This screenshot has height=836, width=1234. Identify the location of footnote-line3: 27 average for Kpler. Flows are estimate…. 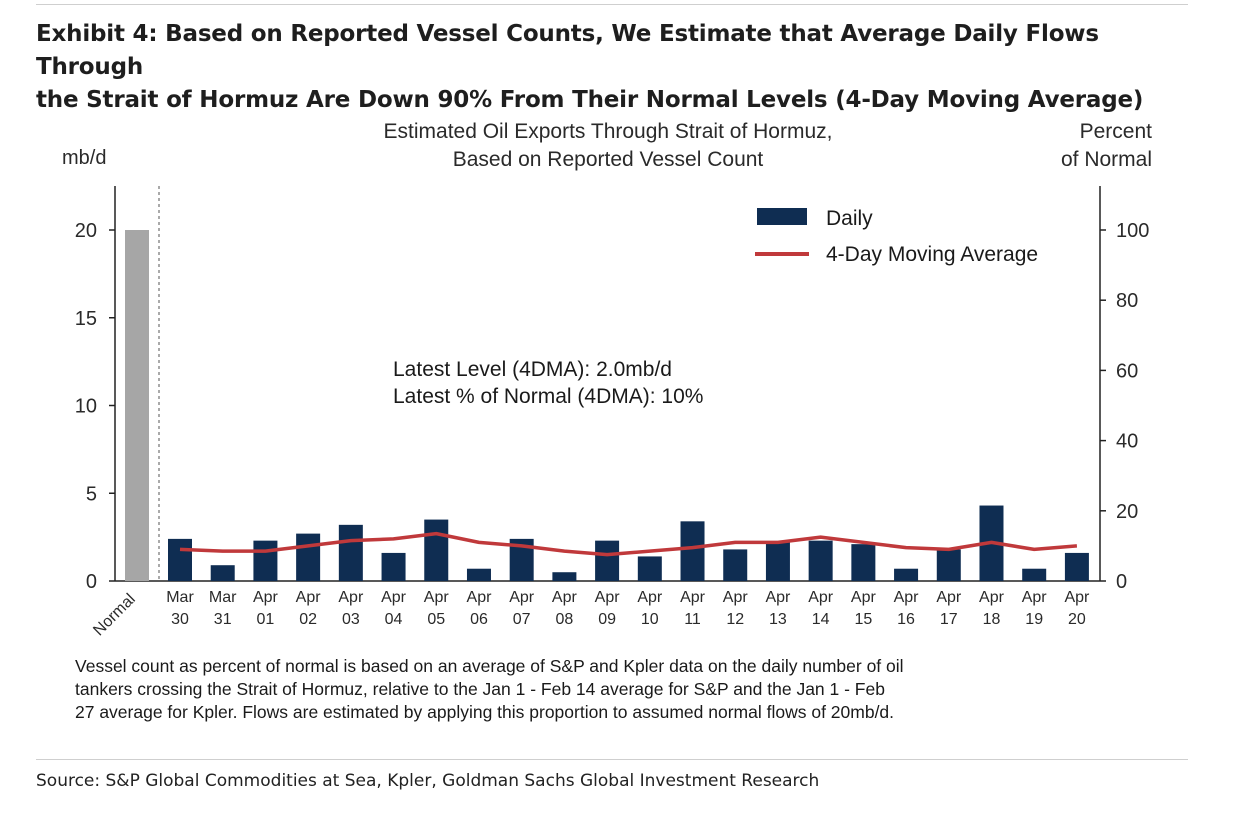
(485, 712).